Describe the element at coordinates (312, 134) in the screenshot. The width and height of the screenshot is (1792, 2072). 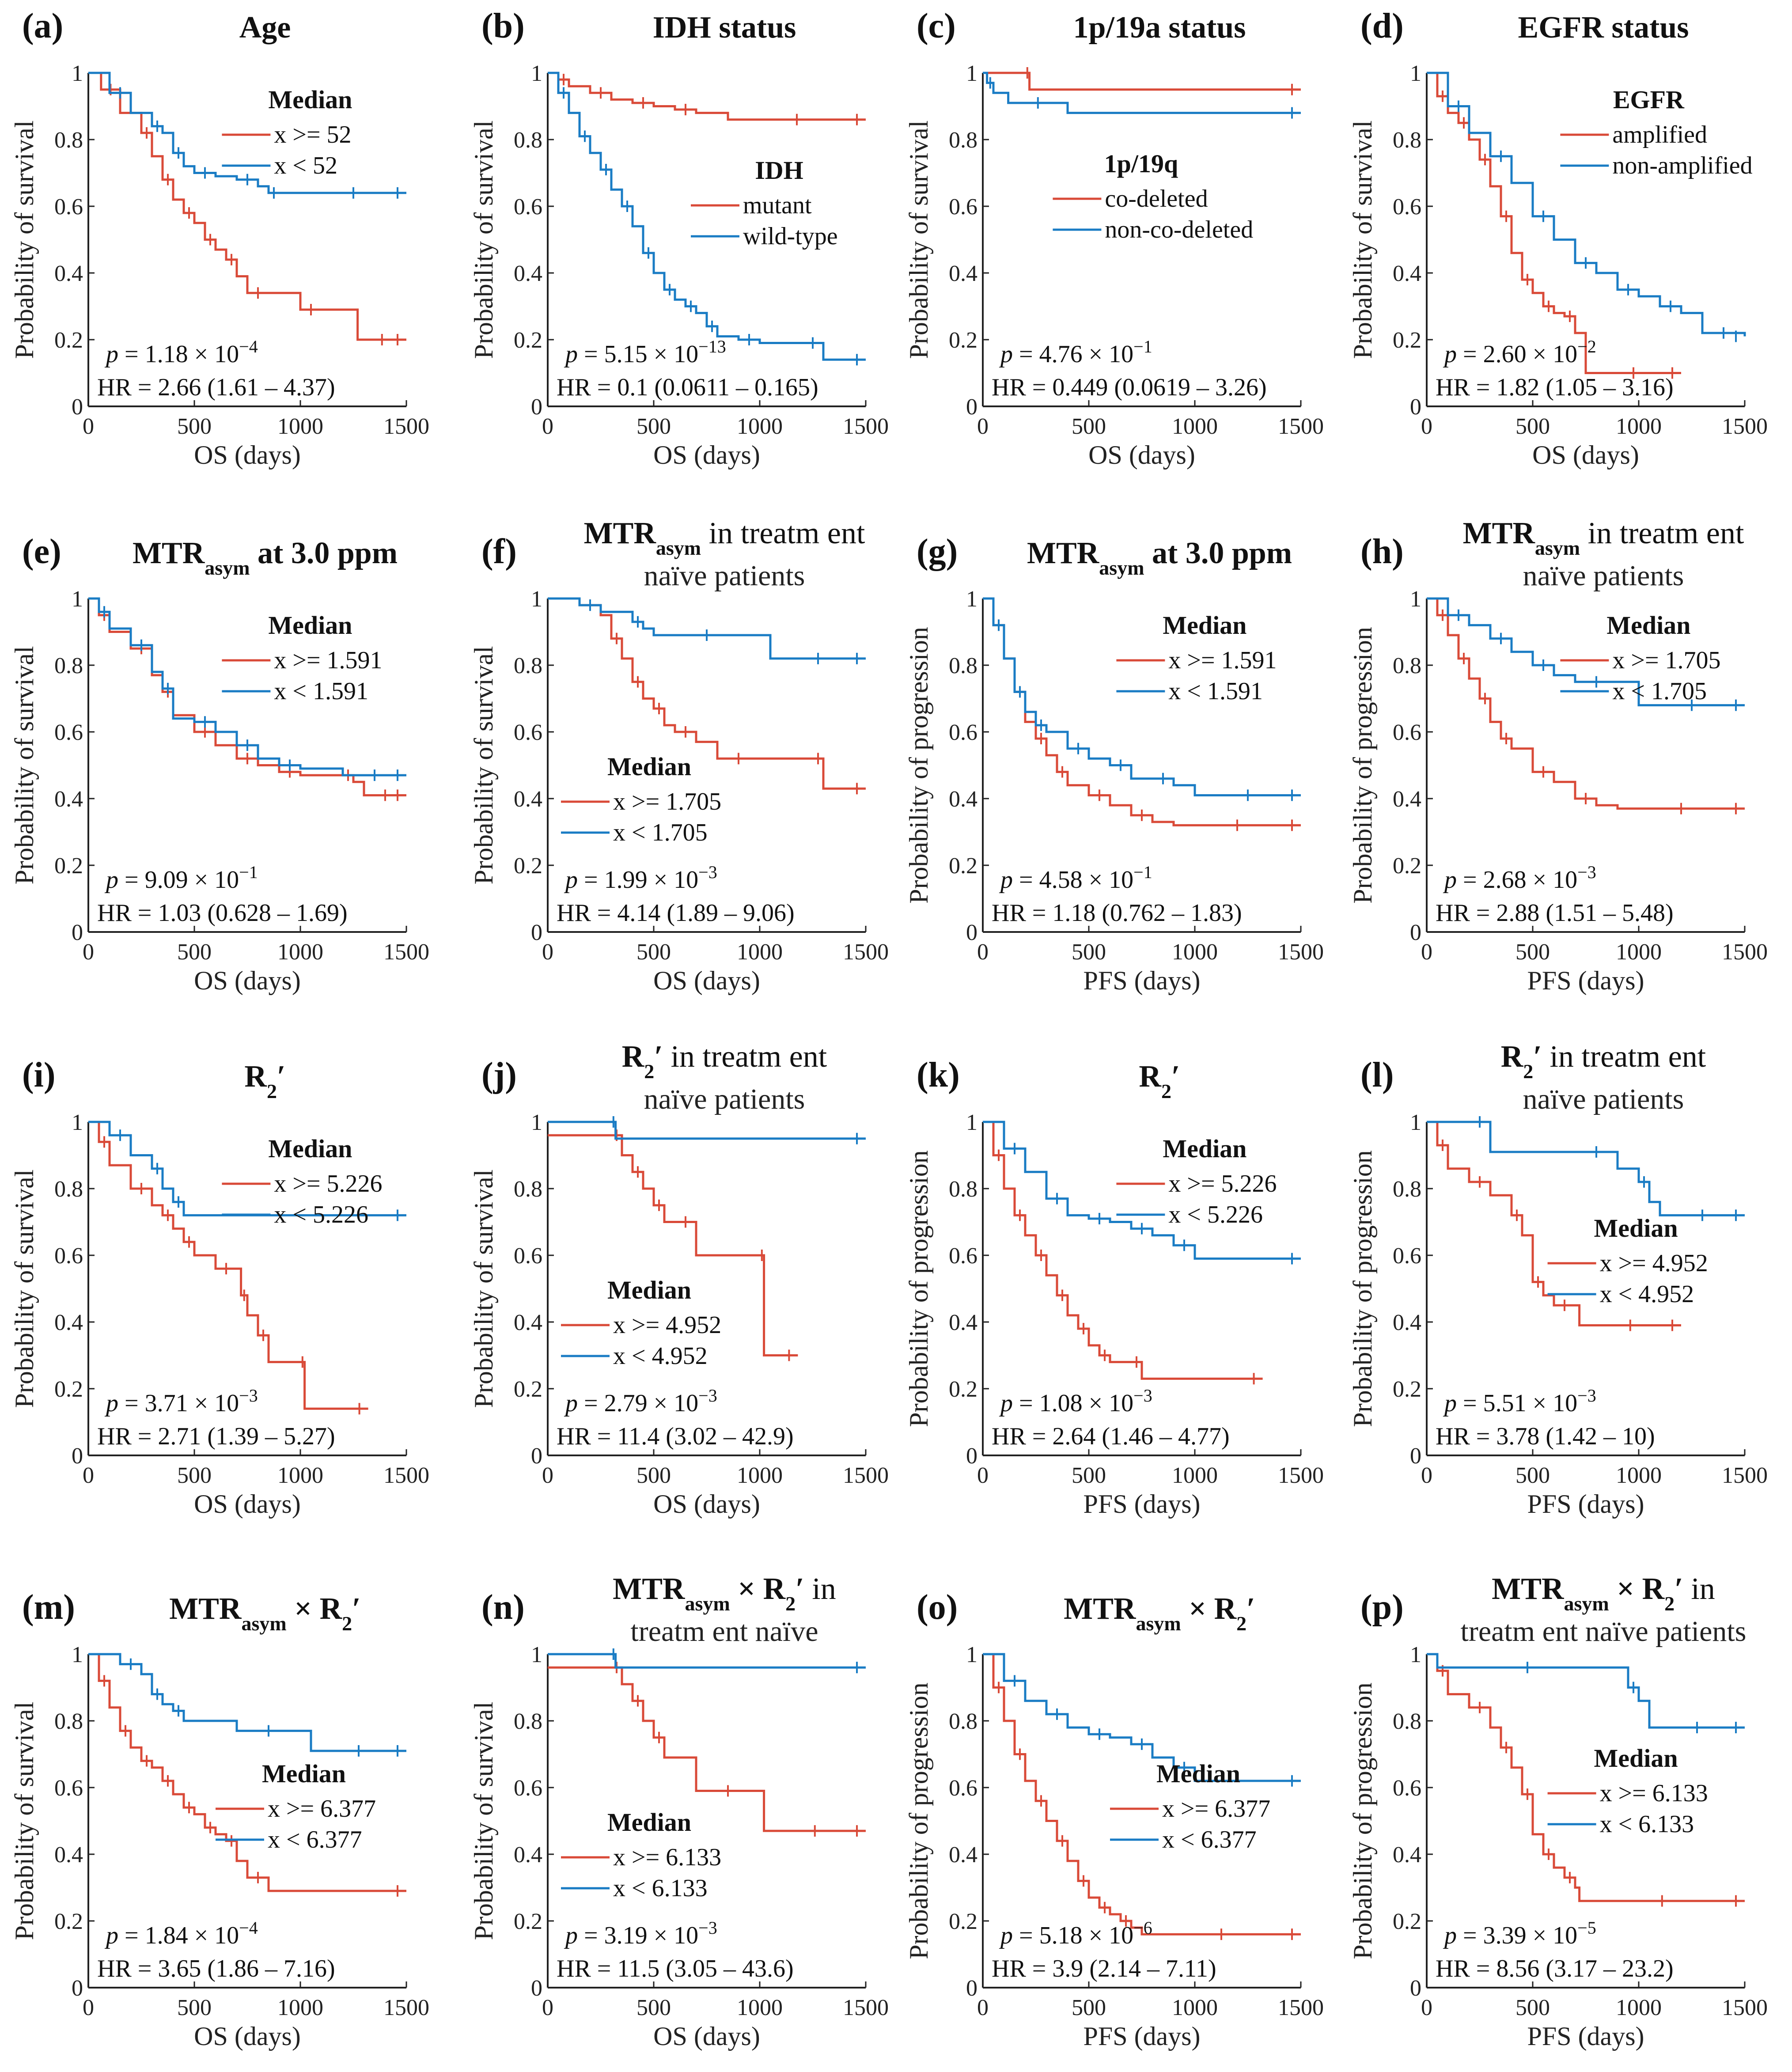
I see `legend-label: x >= 52` at that location.